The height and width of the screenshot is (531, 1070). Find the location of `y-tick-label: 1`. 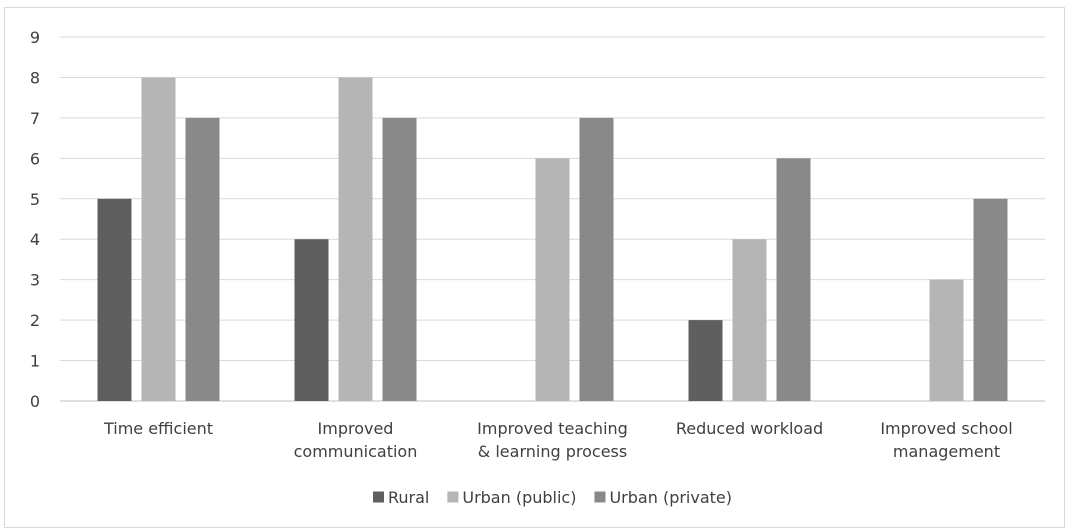

y-tick-label: 1 is located at coordinates (35, 361).